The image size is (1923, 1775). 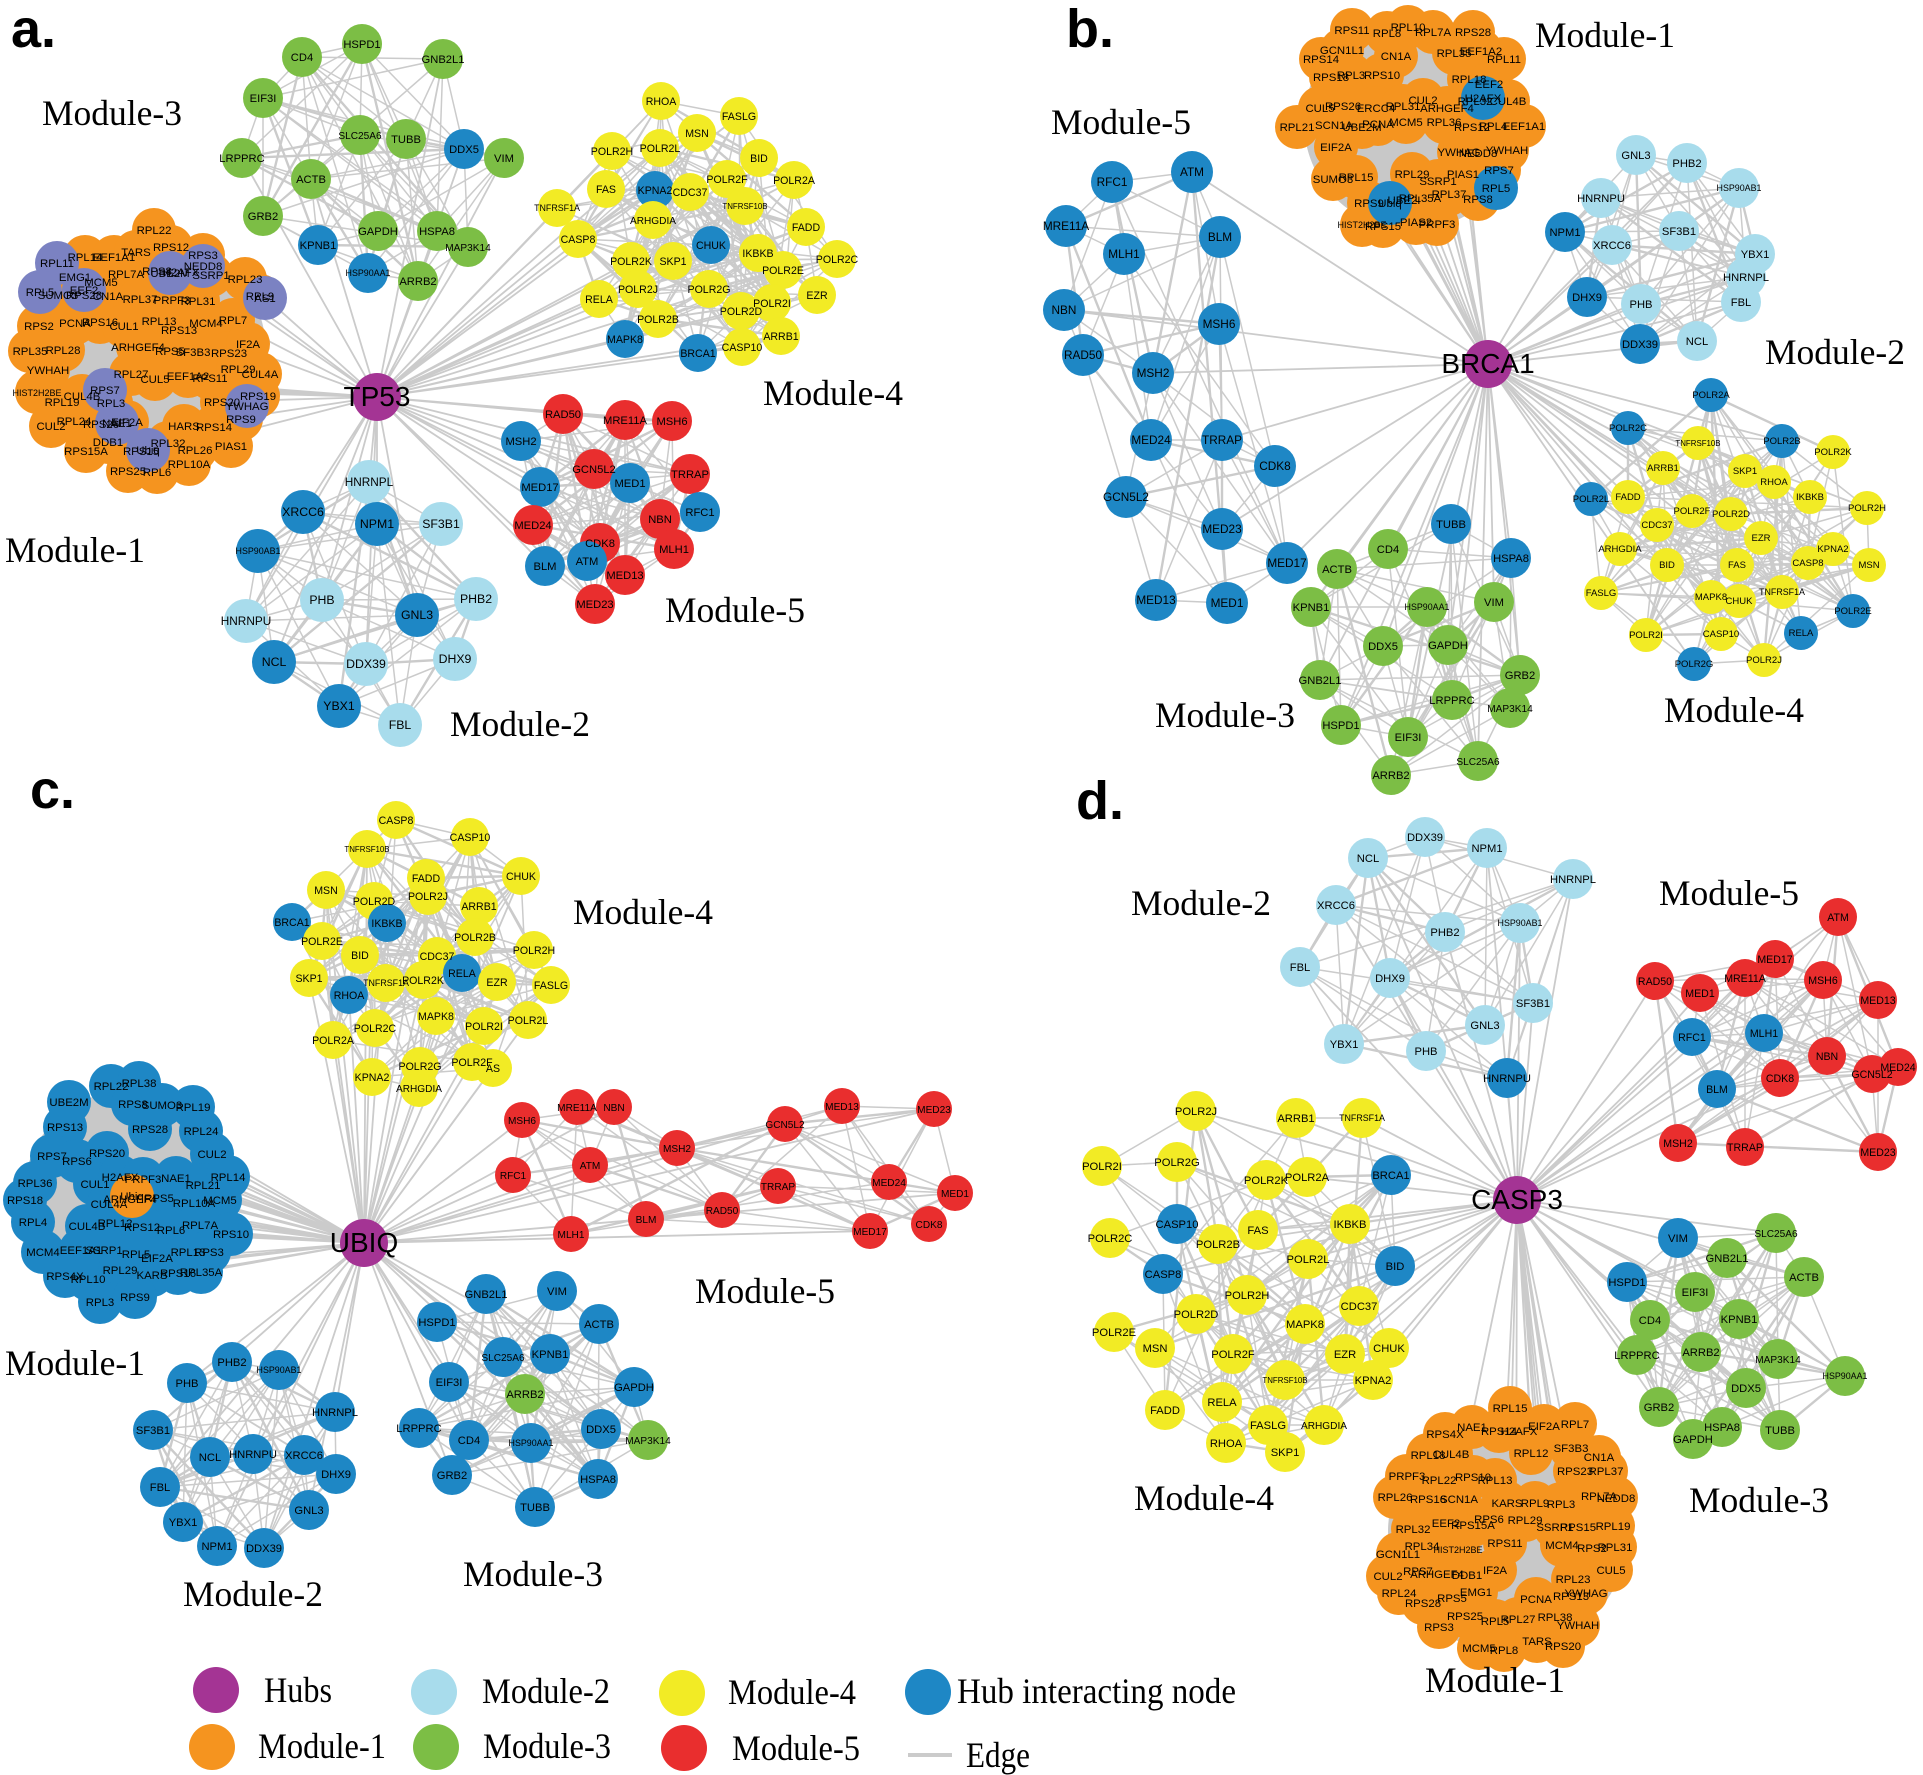 I want to click on svg-text: CASP3, so click(x=1517, y=1199).